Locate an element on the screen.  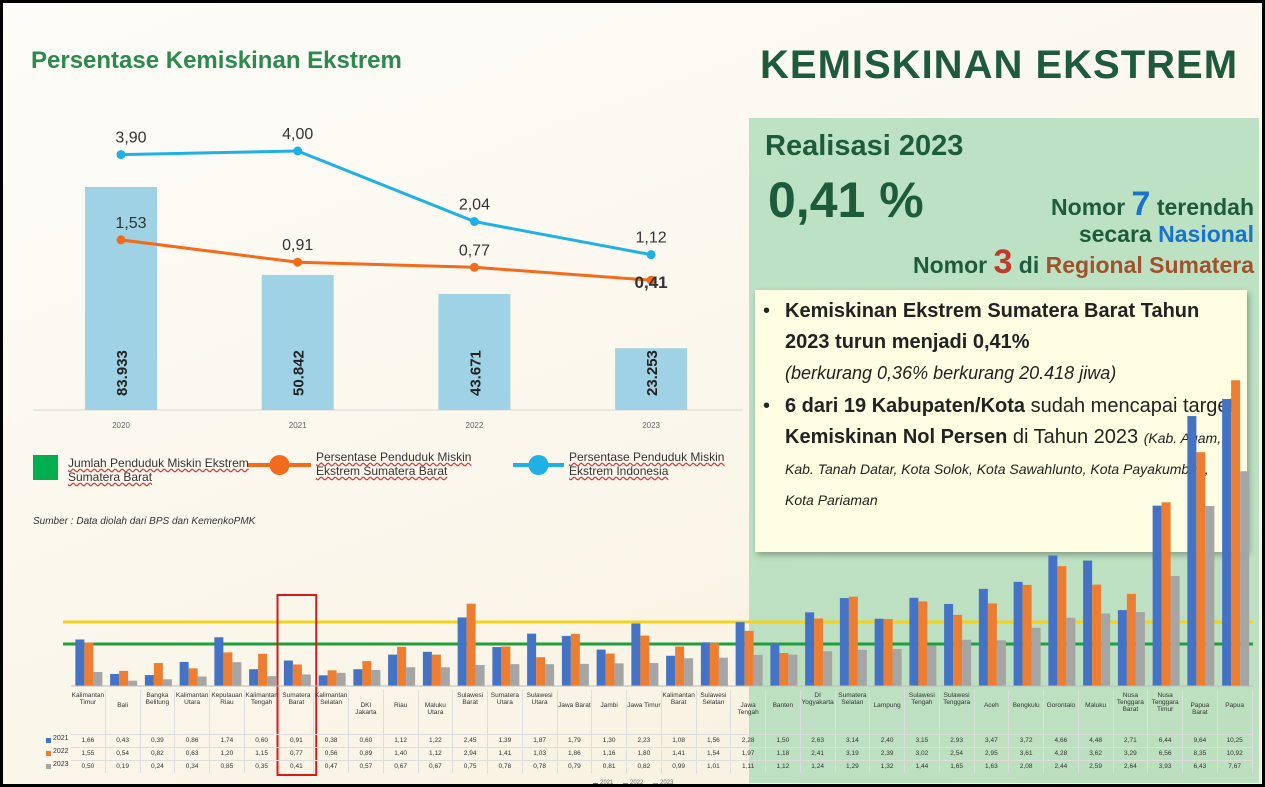
cell-value: 3,02 is located at coordinates (922, 753).